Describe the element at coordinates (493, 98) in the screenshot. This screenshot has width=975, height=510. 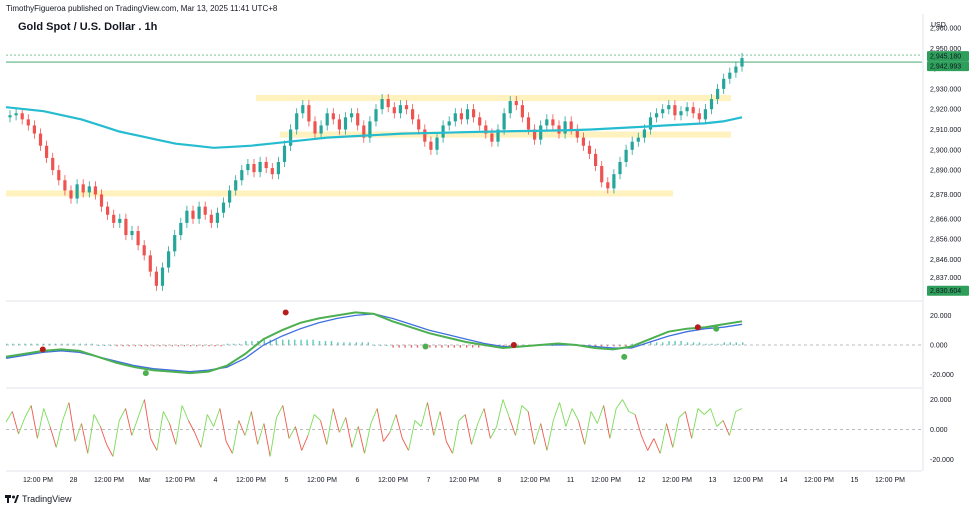
I see `zone-resistance` at that location.